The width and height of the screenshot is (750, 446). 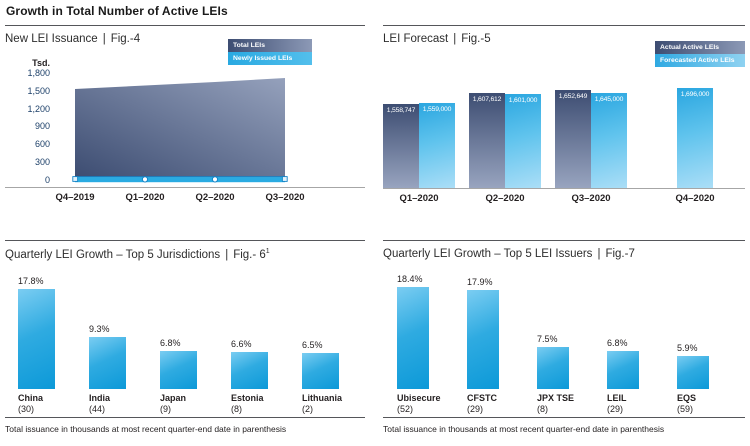 What do you see at coordinates (47, 180) in the screenshot?
I see `y-tick-0: 0` at bounding box center [47, 180].